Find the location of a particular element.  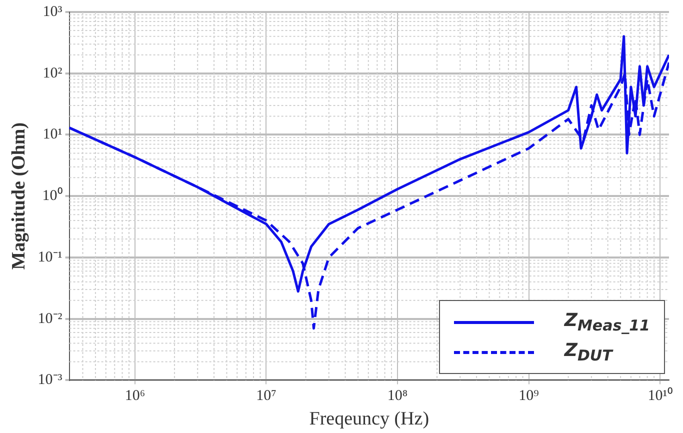

x-tick-label: 10¹⁰ is located at coordinates (660, 395).